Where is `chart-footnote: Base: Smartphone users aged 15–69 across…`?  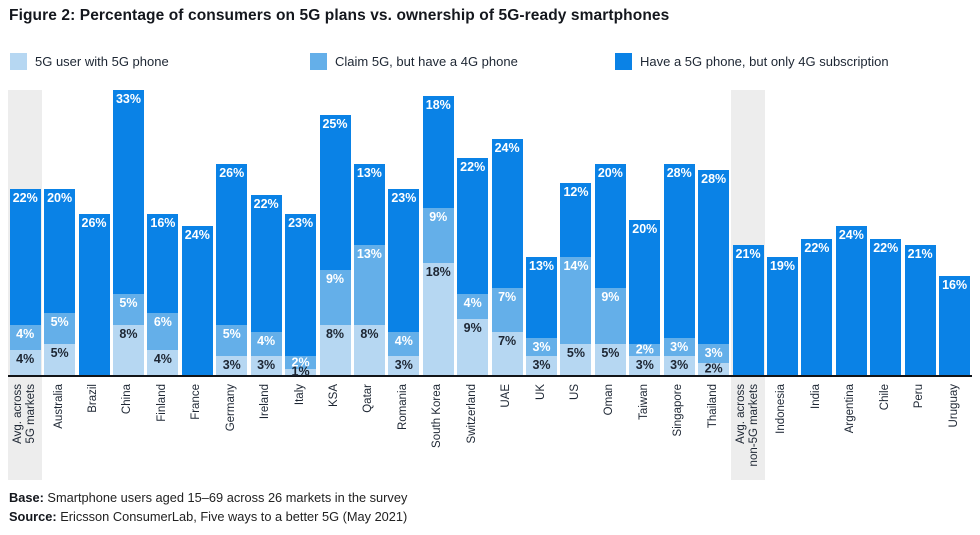
chart-footnote: Base: Smartphone users aged 15–69 across… is located at coordinates (208, 507).